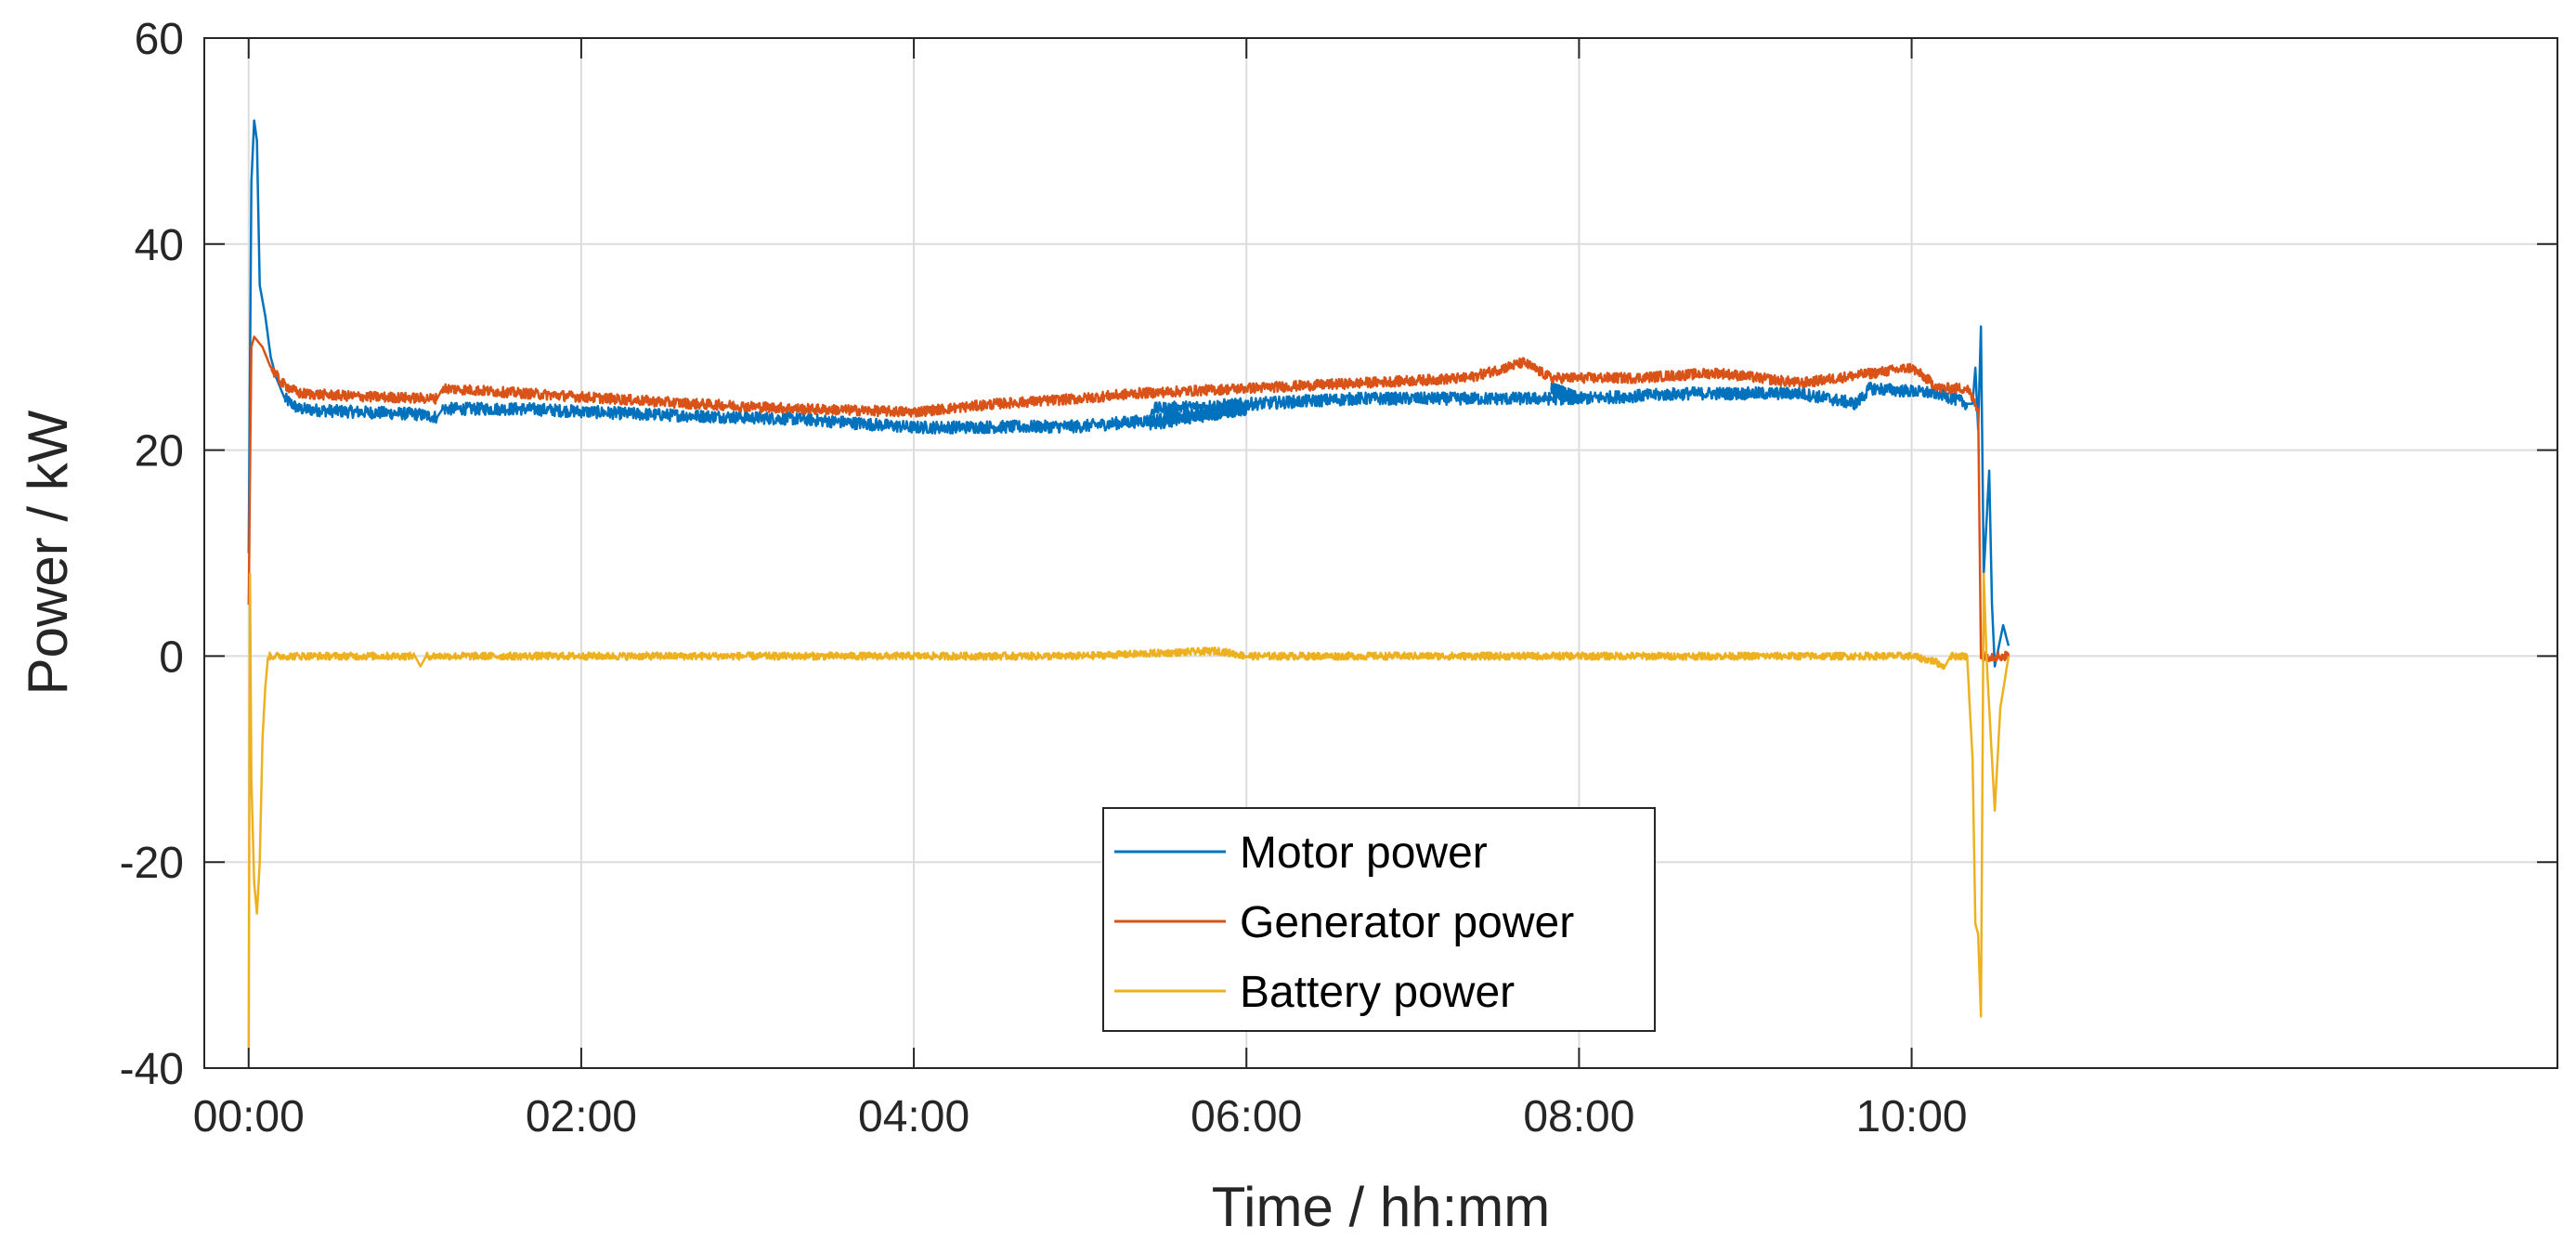  Describe the element at coordinates (159, 246) in the screenshot. I see `y-tick-label: 40` at that location.